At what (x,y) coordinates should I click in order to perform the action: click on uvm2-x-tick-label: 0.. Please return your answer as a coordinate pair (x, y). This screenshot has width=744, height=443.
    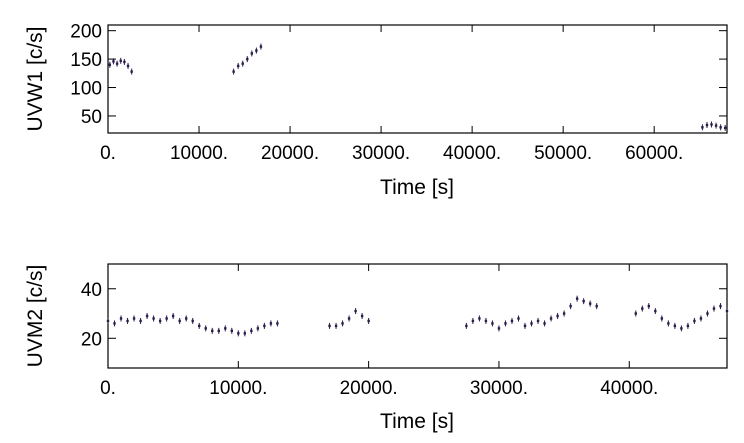
    Looking at the image, I should click on (108, 388).